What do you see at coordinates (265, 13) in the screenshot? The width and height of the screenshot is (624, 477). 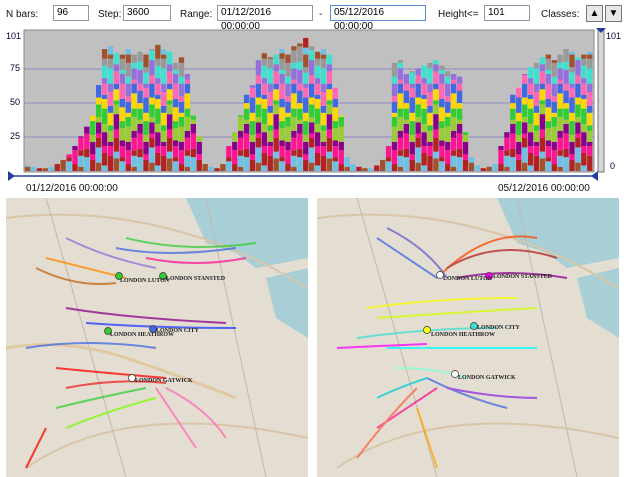 I see `range-start-input: 01/12/2016 00:00:00` at bounding box center [265, 13].